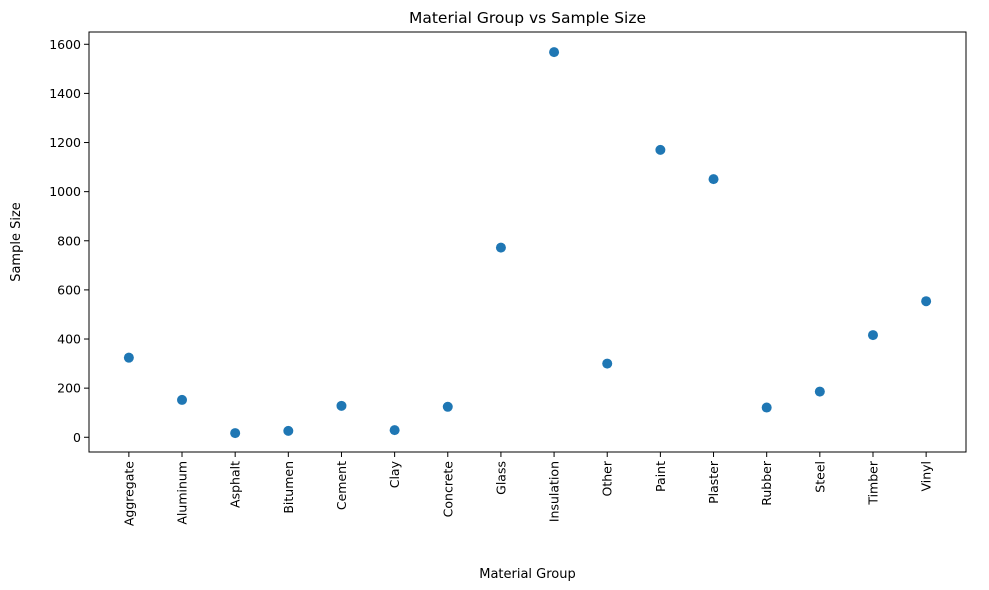 This screenshot has width=989, height=590. What do you see at coordinates (288, 430) in the screenshot?
I see `data-point-bitumen` at bounding box center [288, 430].